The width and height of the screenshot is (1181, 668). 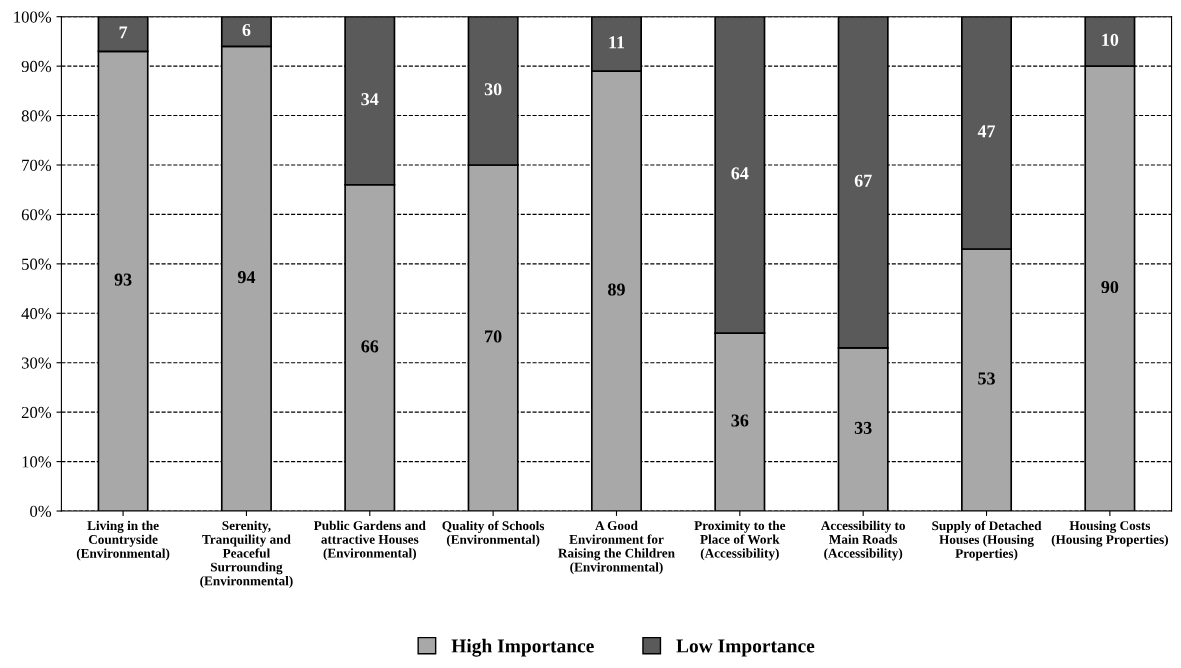 I want to click on data-label: 90, so click(x=1110, y=287).